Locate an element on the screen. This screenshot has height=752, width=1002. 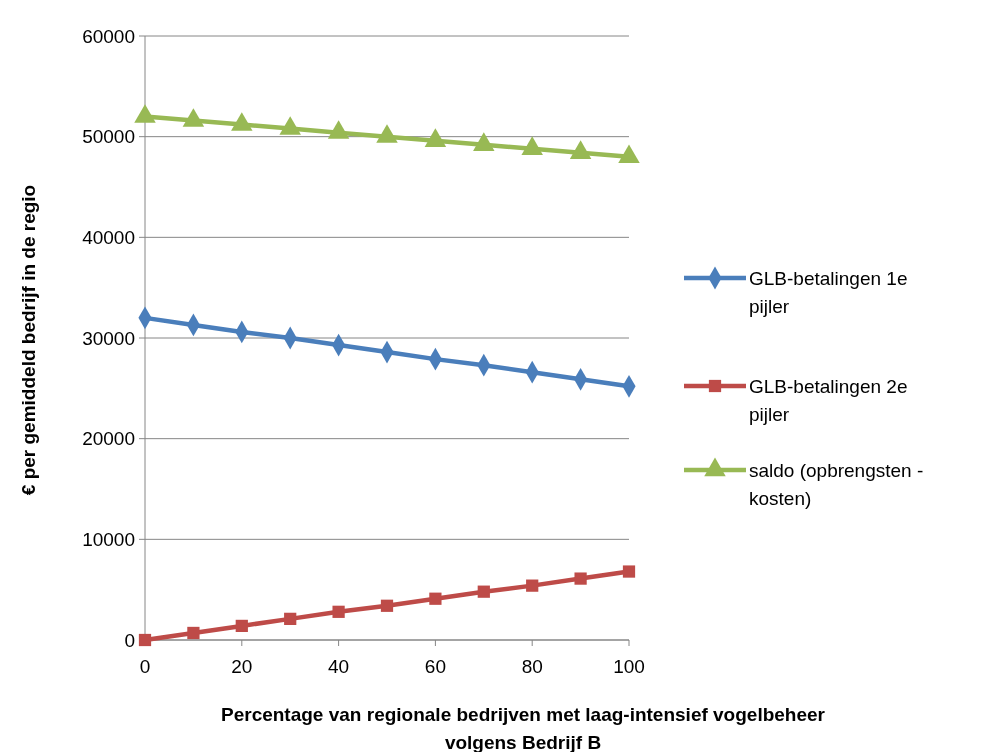
x-tick-label: 20 is located at coordinates (242, 666).